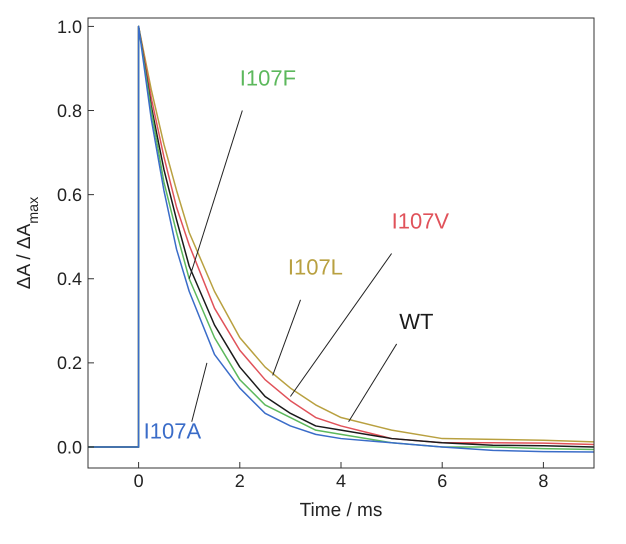  Describe the element at coordinates (239, 480) in the screenshot. I see `x-tick-label: 2` at that location.